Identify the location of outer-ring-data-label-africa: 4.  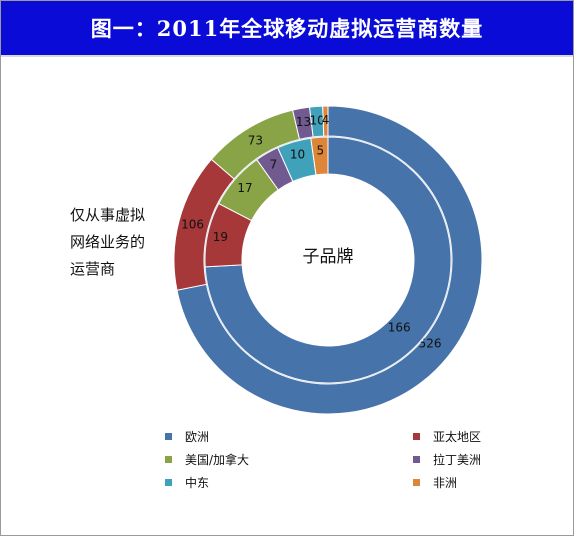
(326, 120).